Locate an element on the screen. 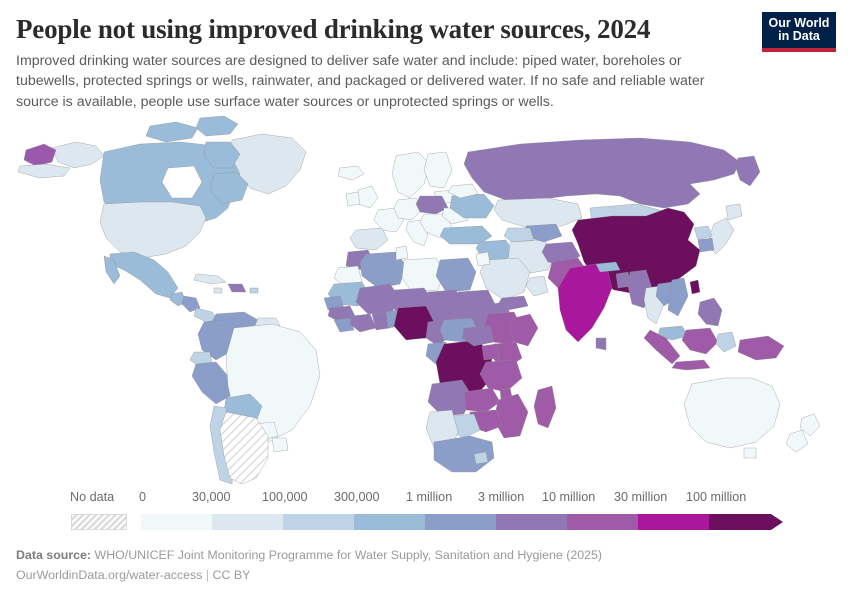 The height and width of the screenshot is (600, 850). country-north-korea is located at coordinates (703, 233).